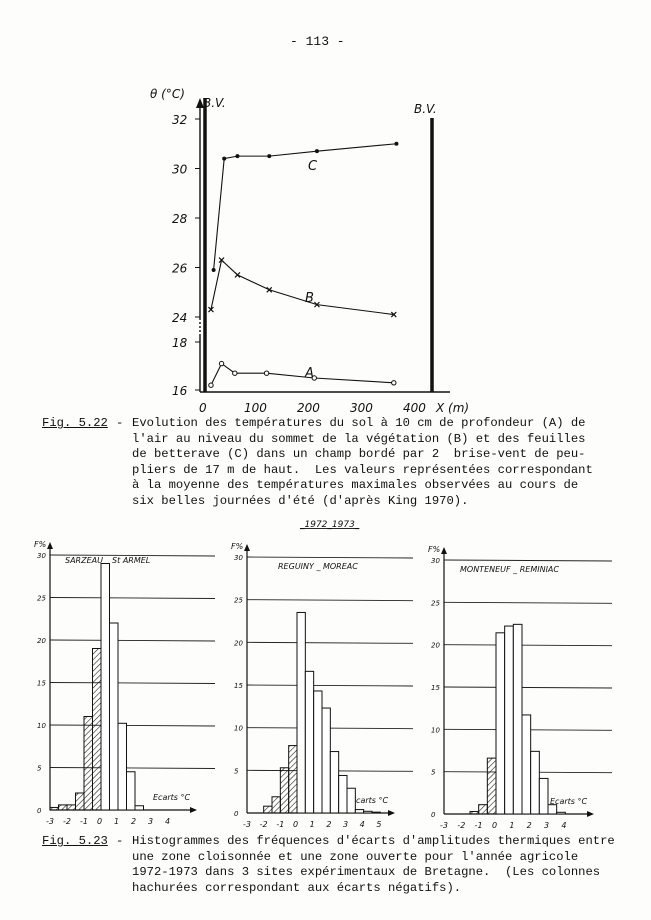 The width and height of the screenshot is (651, 920). Describe the element at coordinates (107, 560) in the screenshot. I see `histogram-title: SARZEAU _ St ARMEL` at that location.